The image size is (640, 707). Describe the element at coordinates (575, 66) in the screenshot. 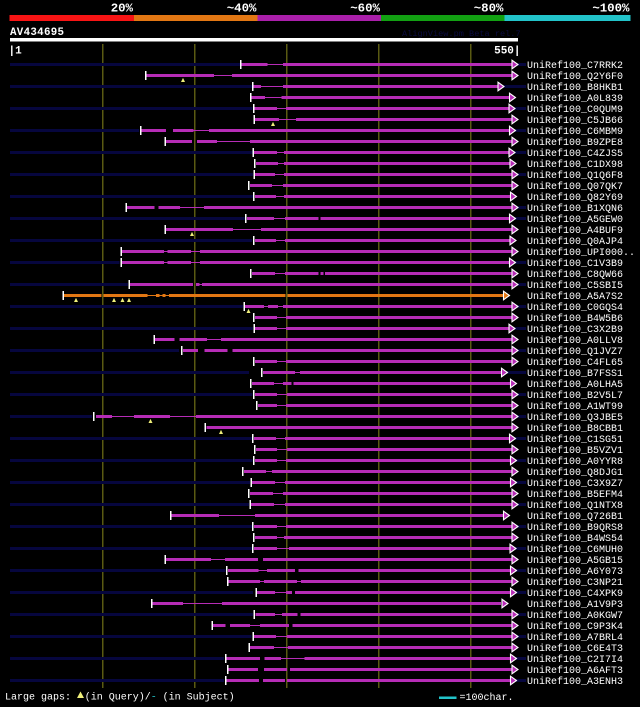

I see `svg-text: UniRef100_C7RRK2` at that location.